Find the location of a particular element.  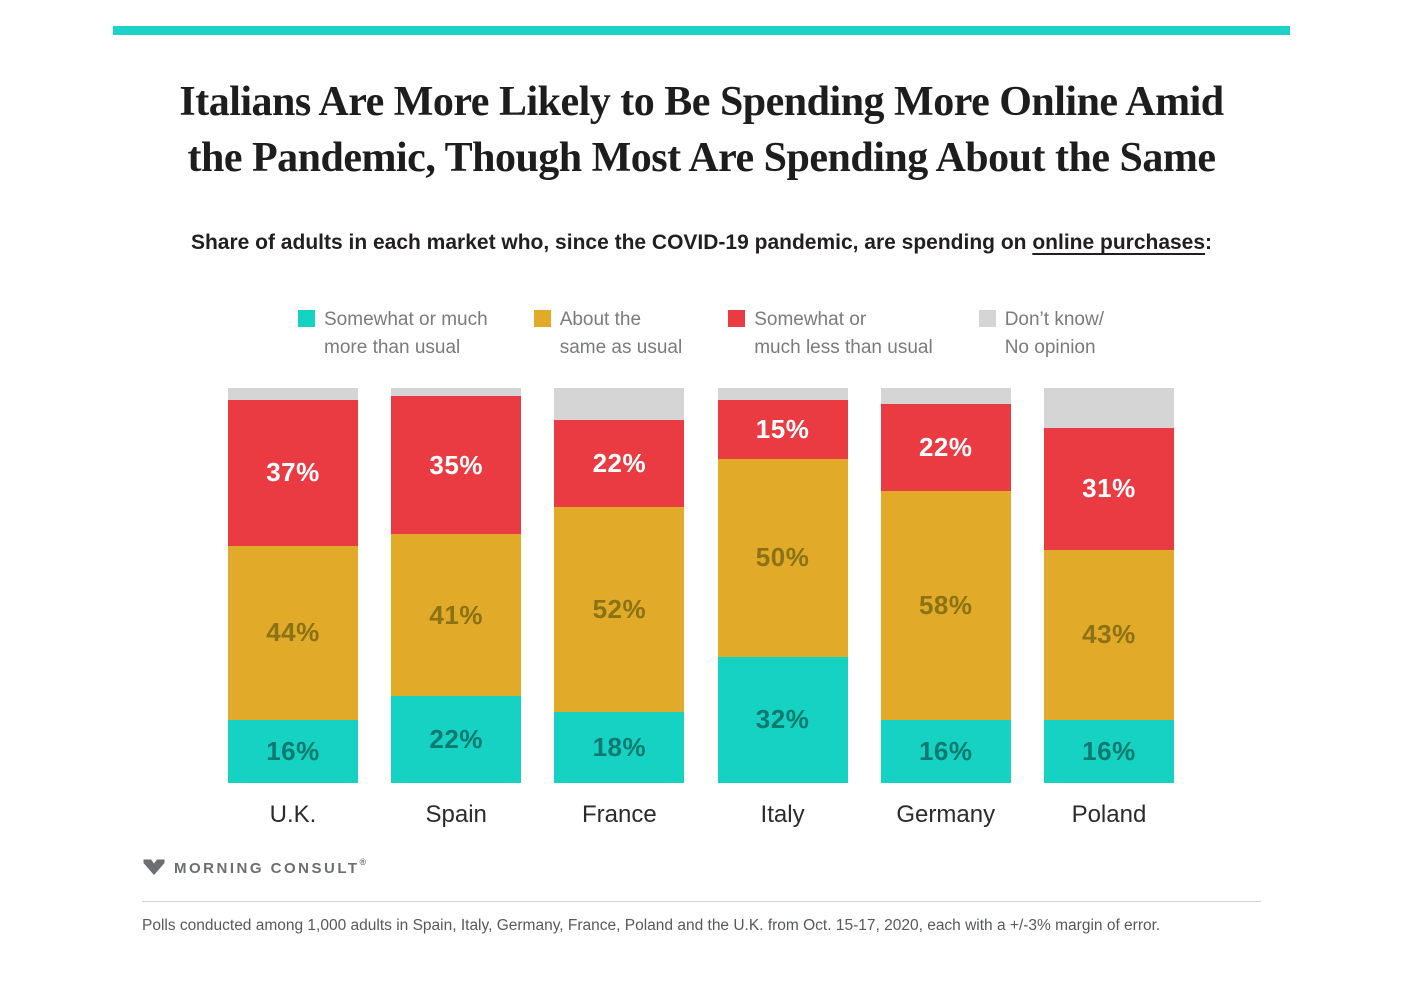

bar-spain: 22% 41% 35% is located at coordinates (456, 585).